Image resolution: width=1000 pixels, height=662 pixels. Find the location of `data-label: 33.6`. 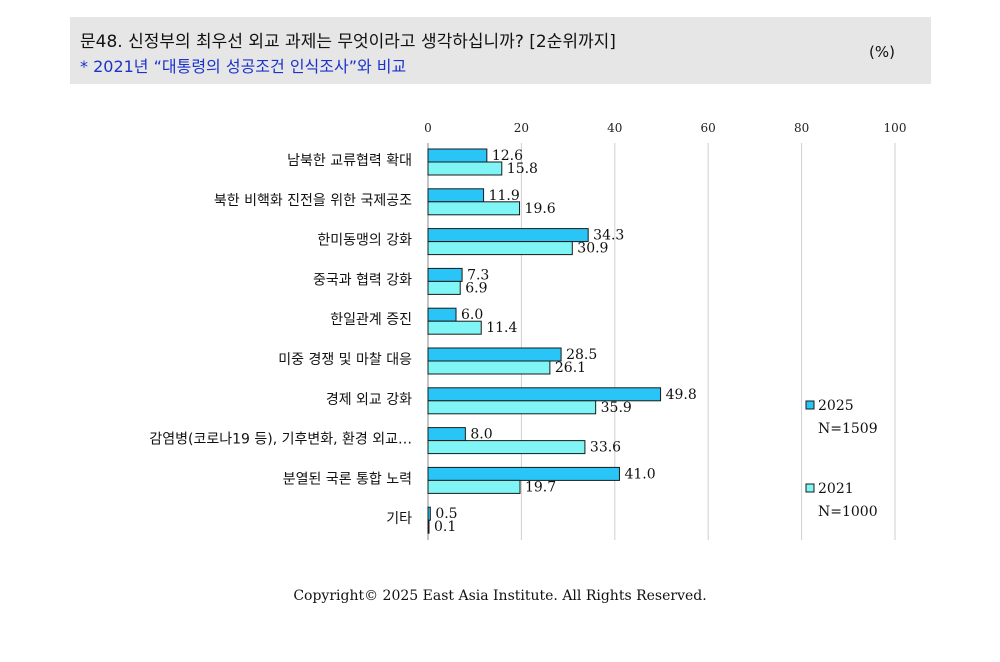

data-label: 33.6 is located at coordinates (605, 448).